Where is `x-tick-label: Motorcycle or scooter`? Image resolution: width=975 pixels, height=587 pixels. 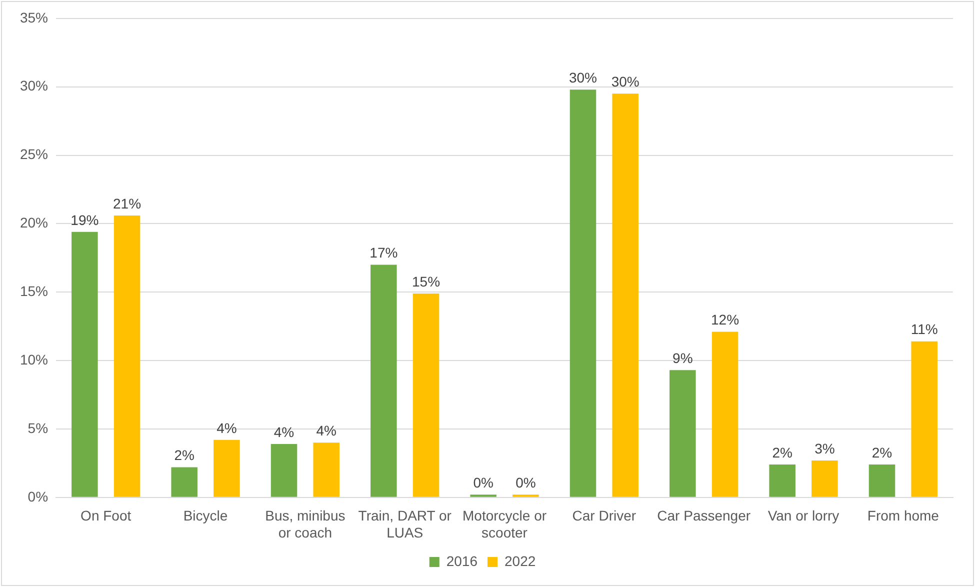
x-tick-label: Motorcycle or scooter is located at coordinates (504, 524).